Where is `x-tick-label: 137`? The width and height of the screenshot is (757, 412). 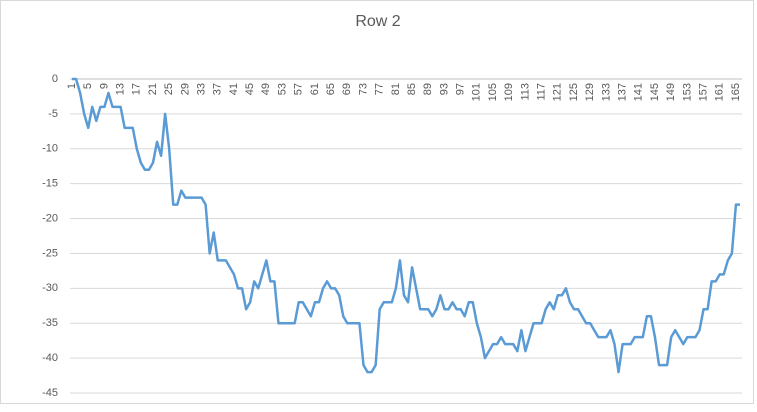
x-tick-label: 137 is located at coordinates (622, 92).